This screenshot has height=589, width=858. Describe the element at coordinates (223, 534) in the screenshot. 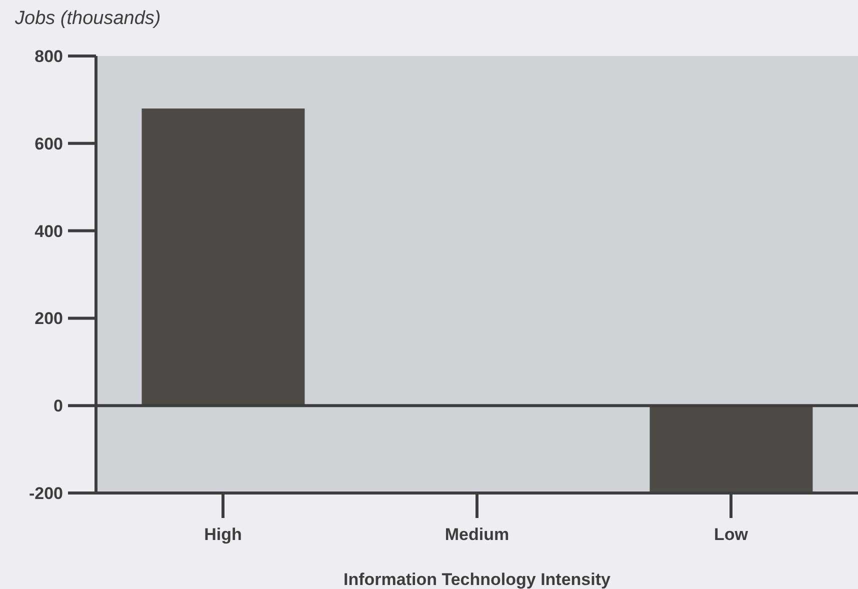

I see `x-tick-label: High` at that location.